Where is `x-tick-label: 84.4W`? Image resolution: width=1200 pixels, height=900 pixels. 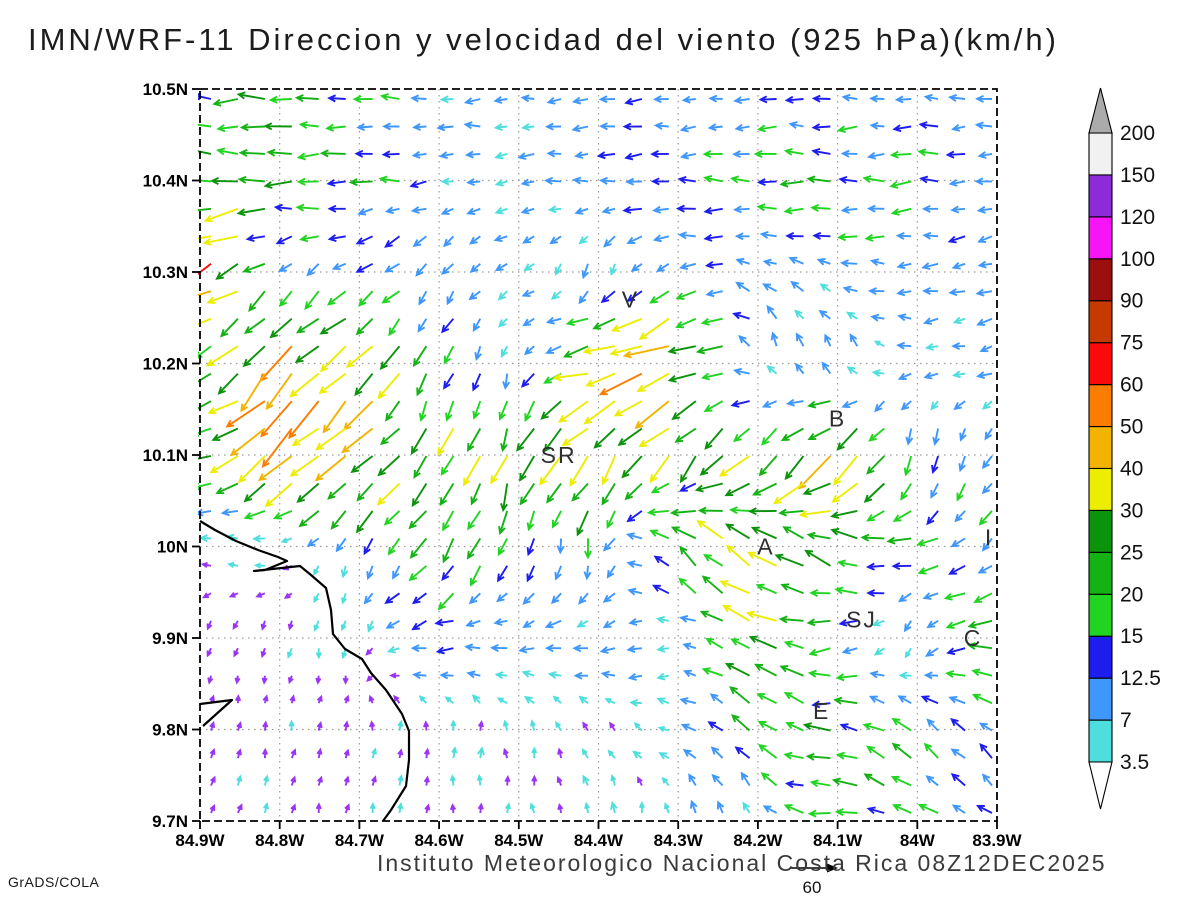 x-tick-label: 84.4W is located at coordinates (599, 840).